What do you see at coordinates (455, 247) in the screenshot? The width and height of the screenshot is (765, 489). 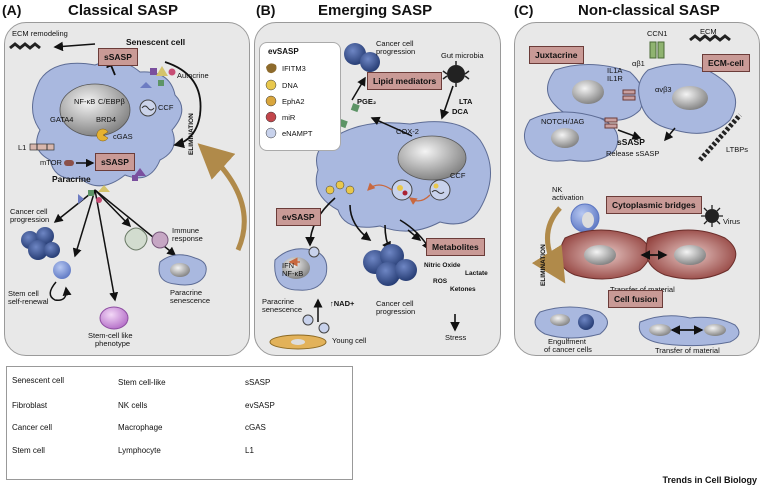 I see `metabolites-box: Metabolites` at bounding box center [455, 247].